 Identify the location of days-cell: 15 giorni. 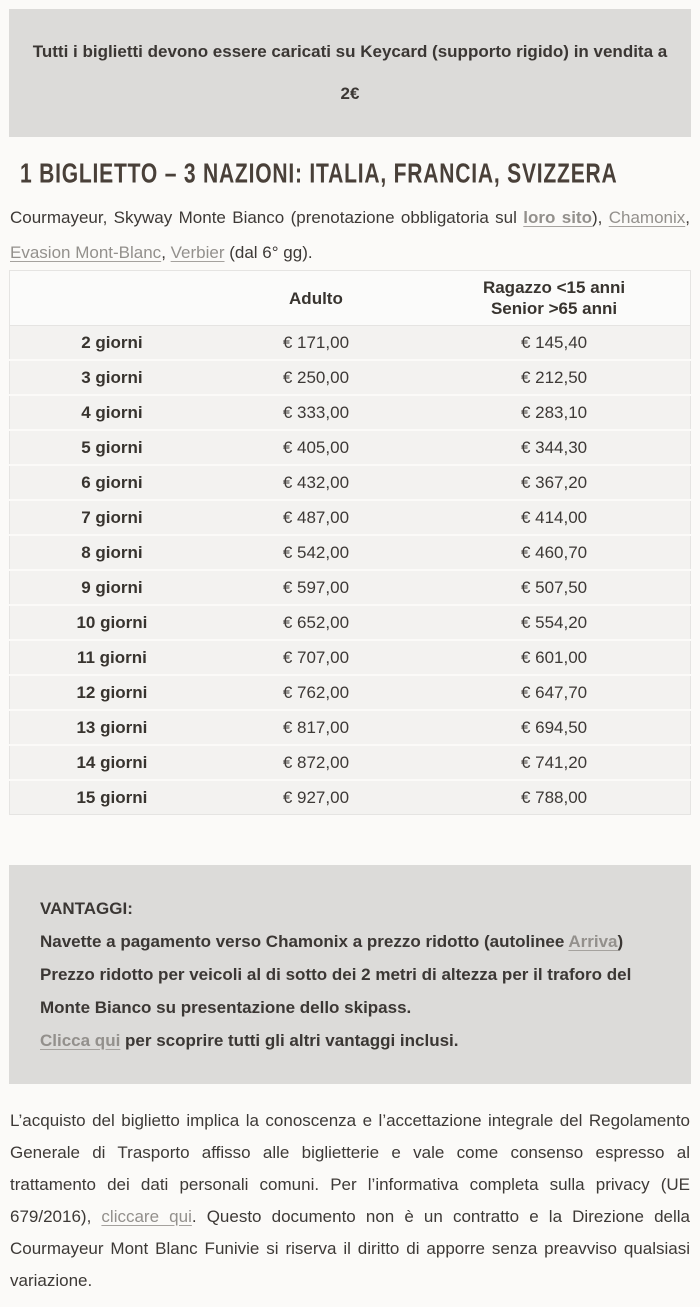
(111, 797).